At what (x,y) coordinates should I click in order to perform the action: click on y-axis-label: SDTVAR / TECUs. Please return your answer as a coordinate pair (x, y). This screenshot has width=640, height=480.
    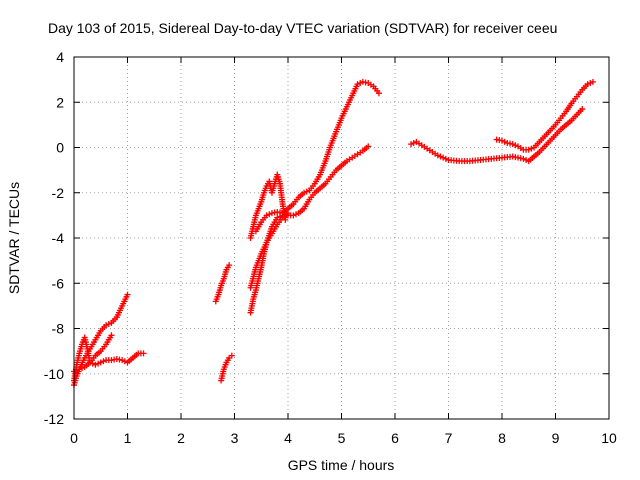
    Looking at the image, I should click on (14, 238).